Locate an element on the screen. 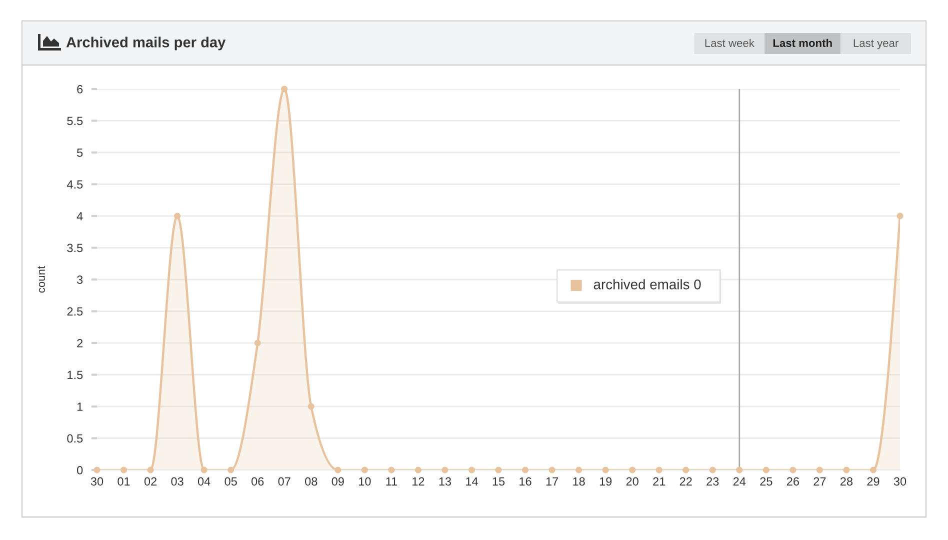 The width and height of the screenshot is (948, 540). y-tick-label: 4 is located at coordinates (79, 216).